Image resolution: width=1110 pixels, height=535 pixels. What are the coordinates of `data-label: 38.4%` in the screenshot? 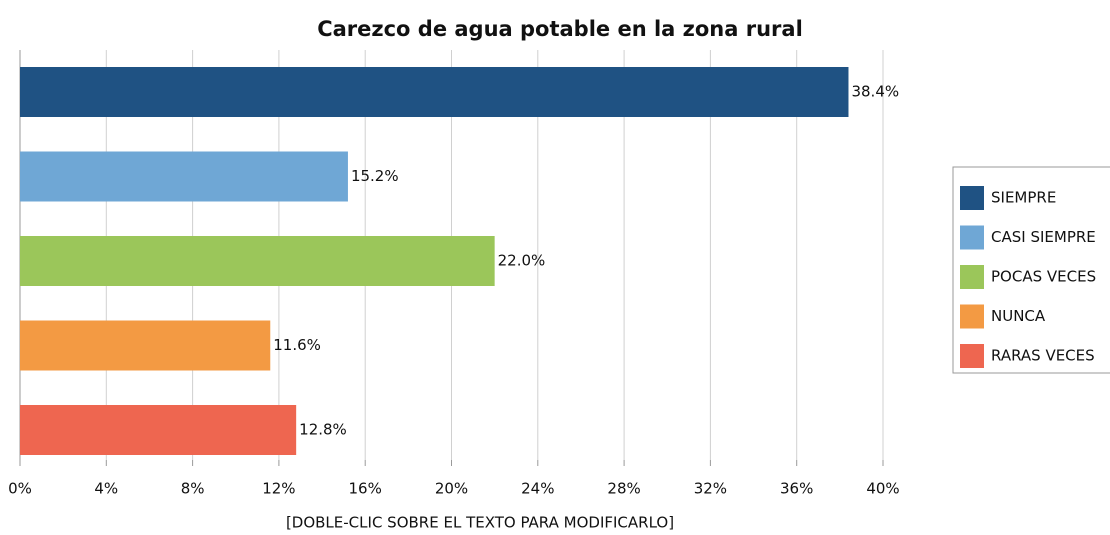 It's located at (875, 92).